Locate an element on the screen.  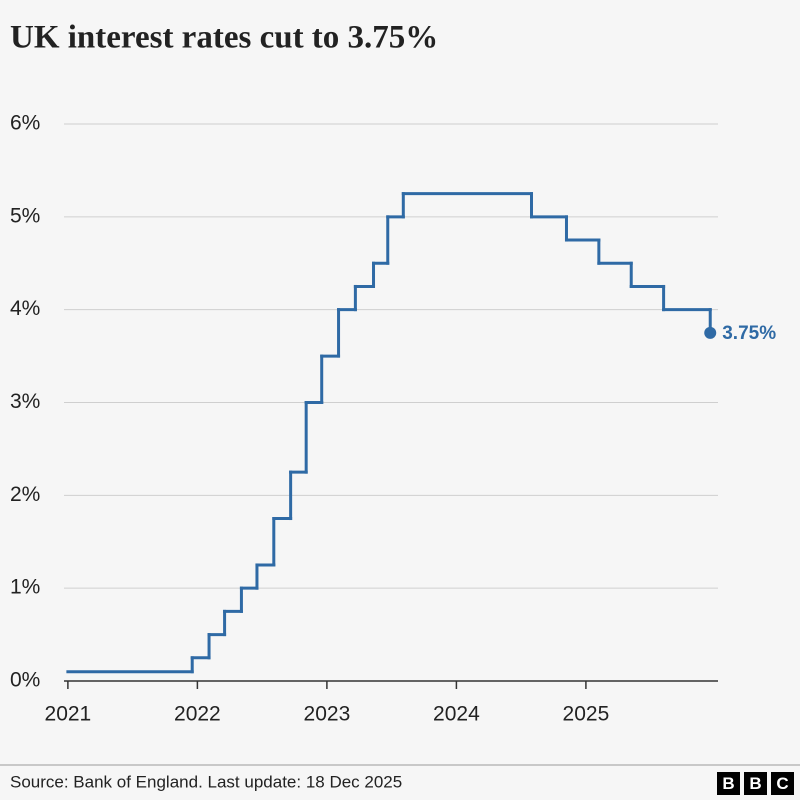
x-tick-label: 2023 is located at coordinates (327, 714).